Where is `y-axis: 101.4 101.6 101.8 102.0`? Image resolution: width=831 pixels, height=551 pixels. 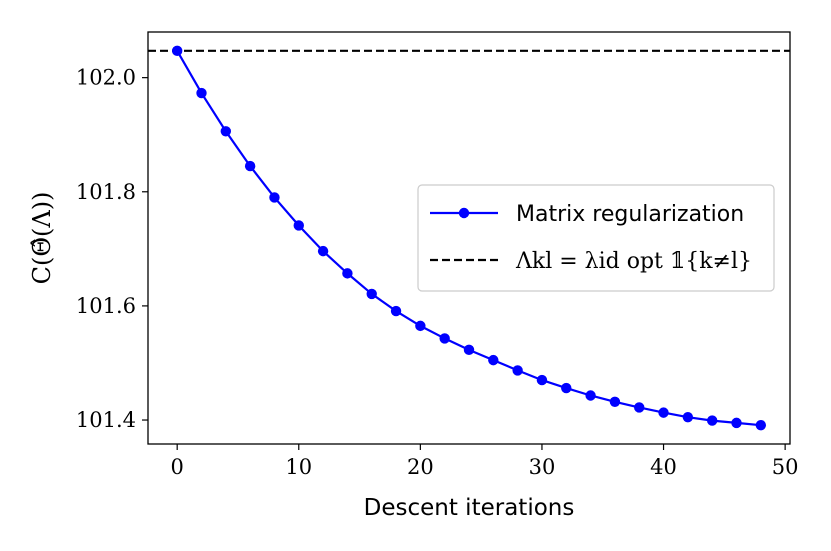 y-axis: 101.4 101.6 101.8 102.0 is located at coordinates (112, 249).